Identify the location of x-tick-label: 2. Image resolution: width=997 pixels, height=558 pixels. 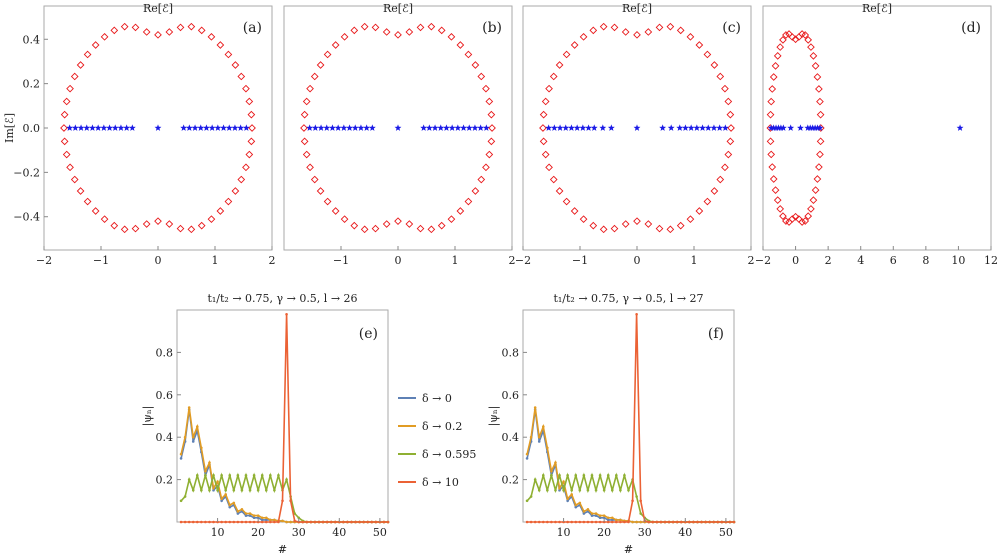
(512, 260).